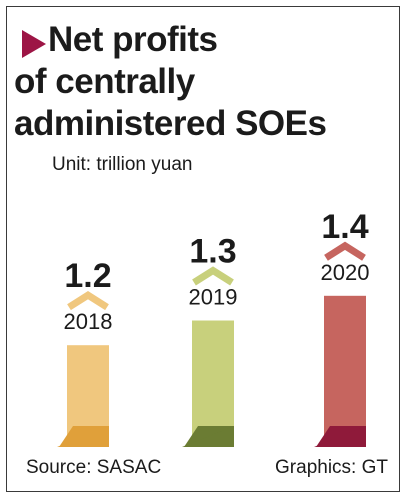 The image size is (408, 500). I want to click on bar-2019, so click(213, 382).